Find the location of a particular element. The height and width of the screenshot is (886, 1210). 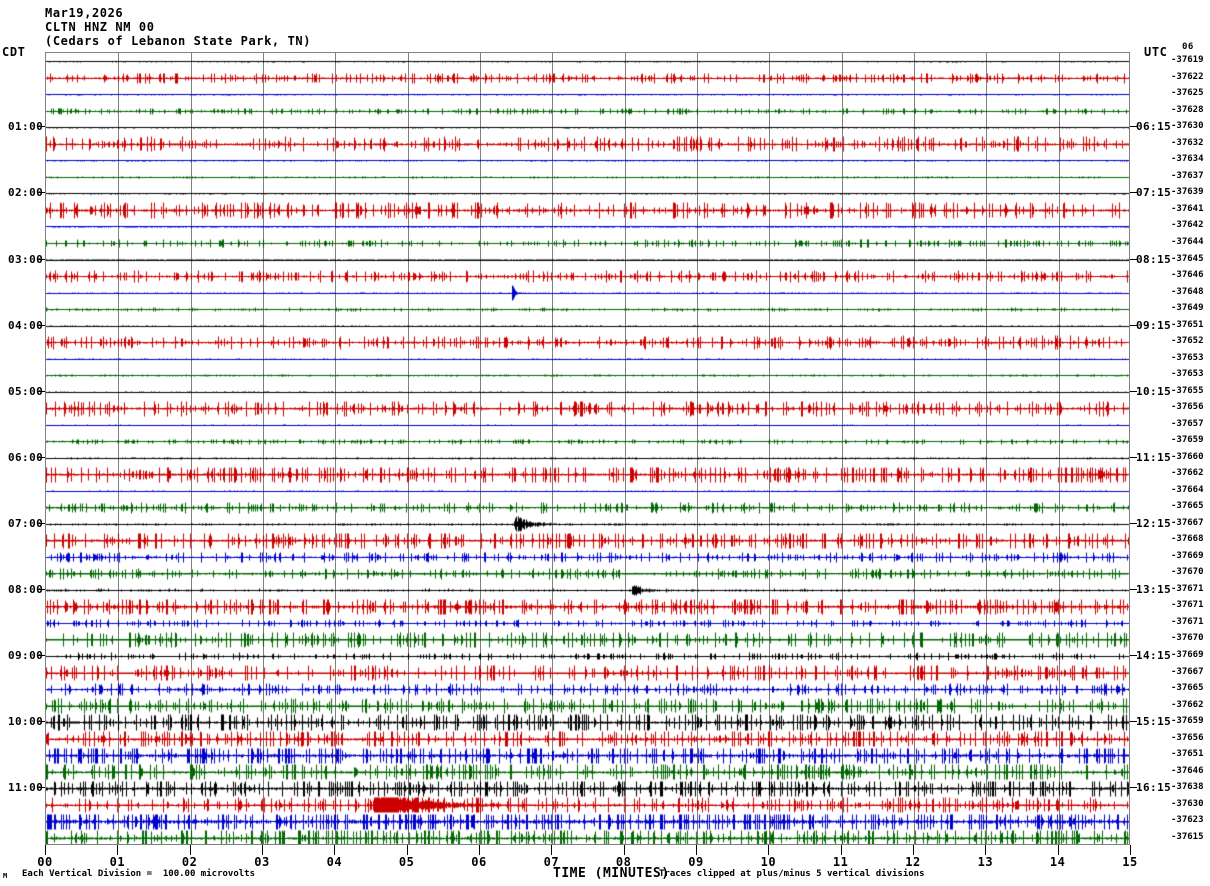

right-hour-label-1615: 16:15 is located at coordinates (1154, 788).